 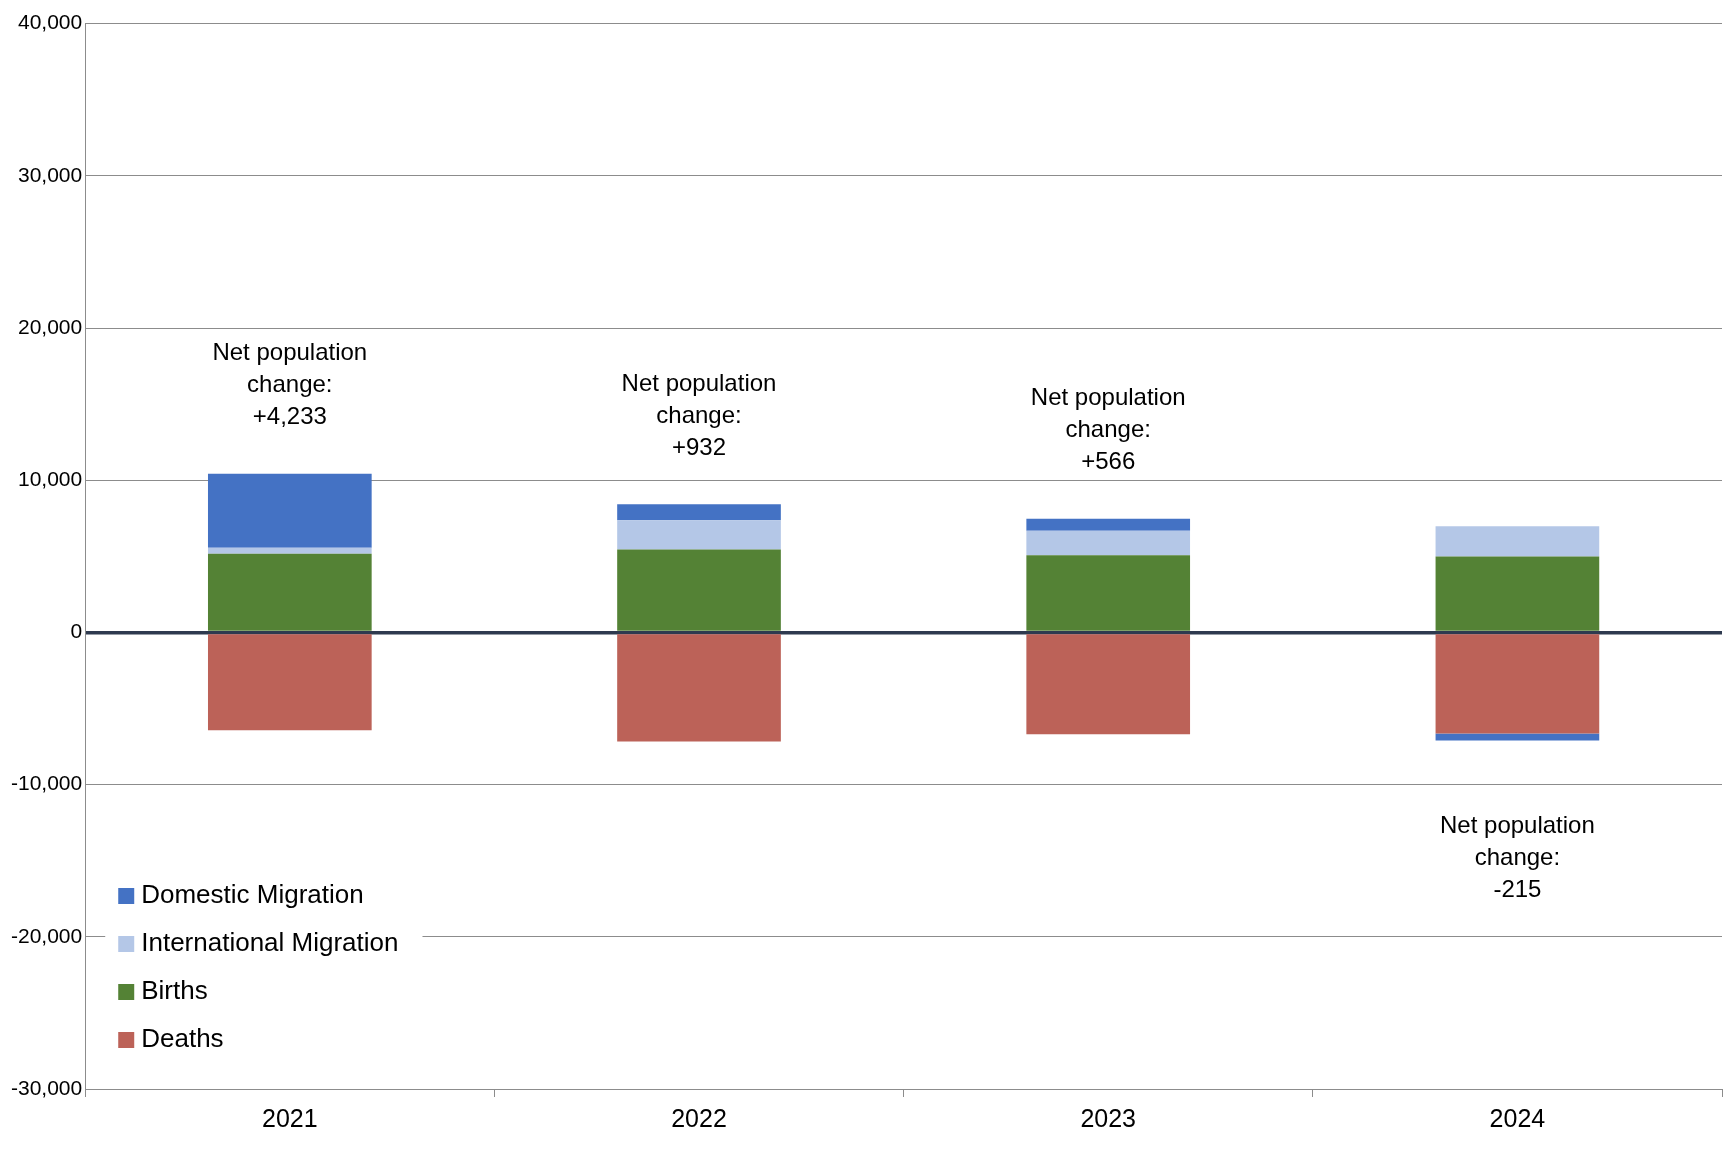 What do you see at coordinates (50, 22) in the screenshot?
I see `y-tick-label: 40,000` at bounding box center [50, 22].